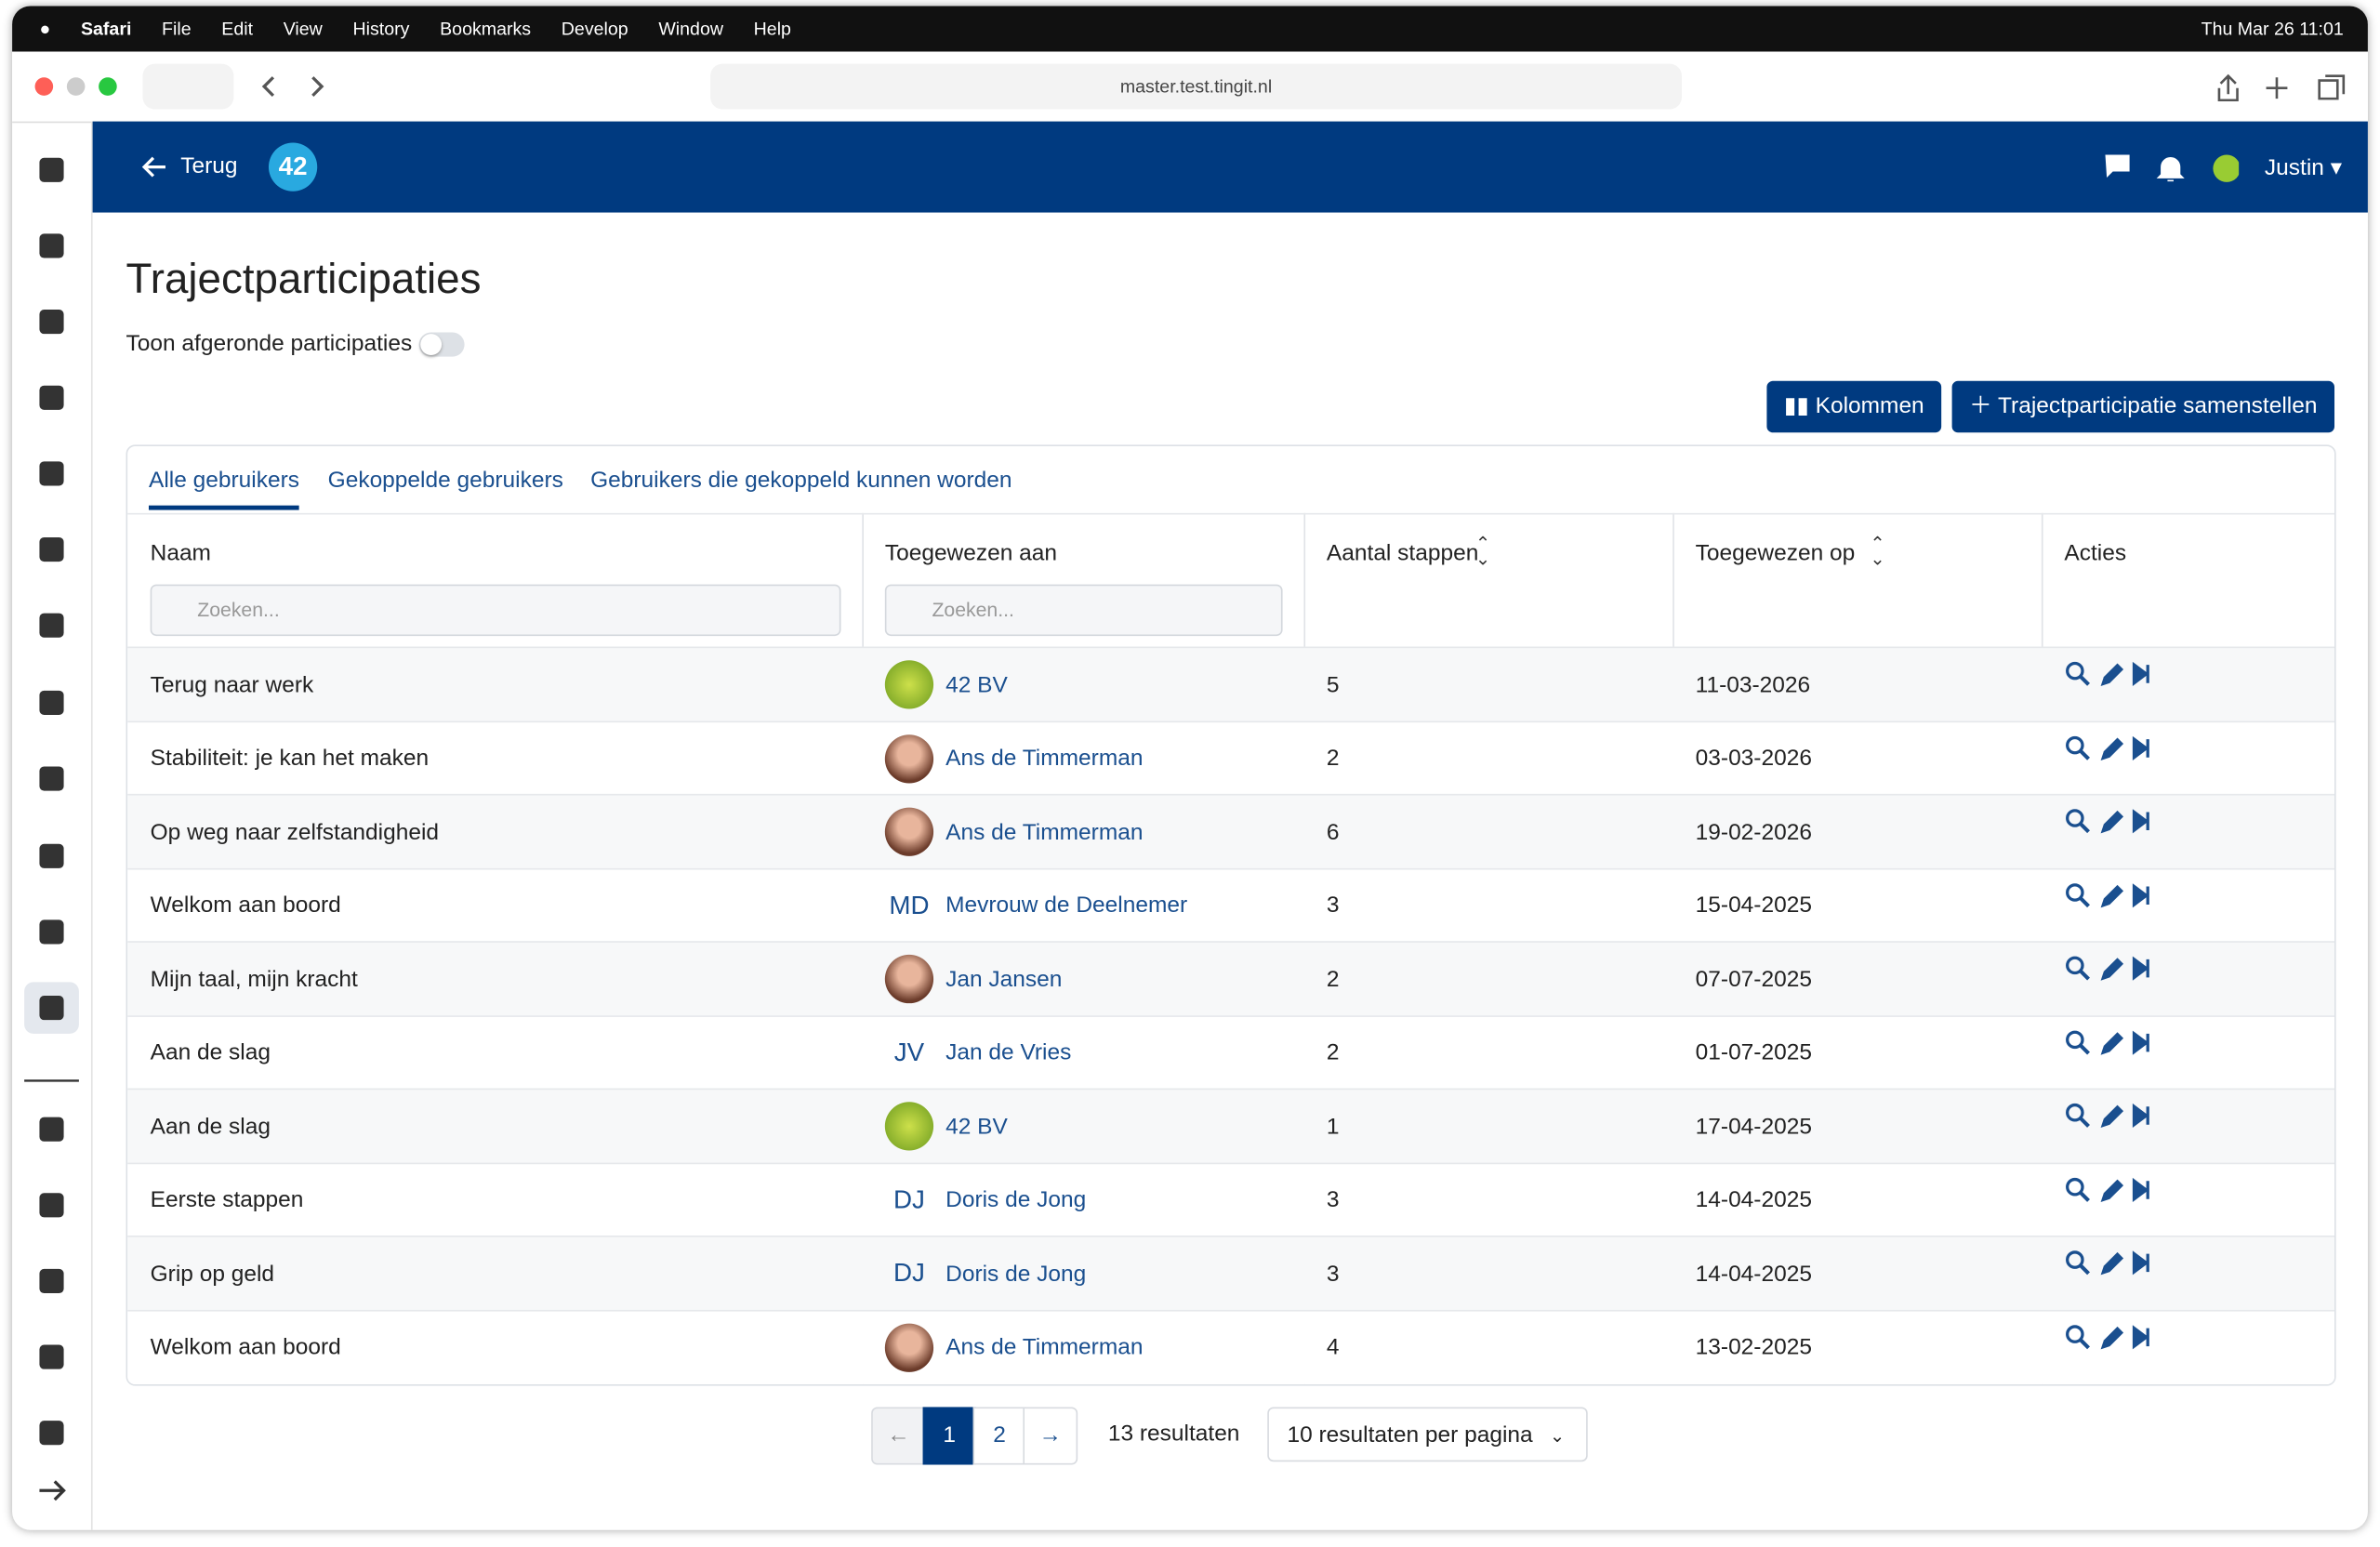 The image size is (2380, 1547). I want to click on app-name: Safari, so click(106, 29).